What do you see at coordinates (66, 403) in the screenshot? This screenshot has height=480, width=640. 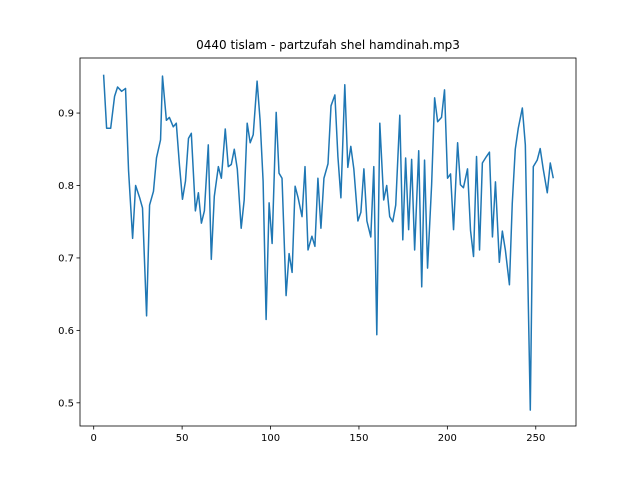 I see `y-tick-label: 0.5` at bounding box center [66, 403].